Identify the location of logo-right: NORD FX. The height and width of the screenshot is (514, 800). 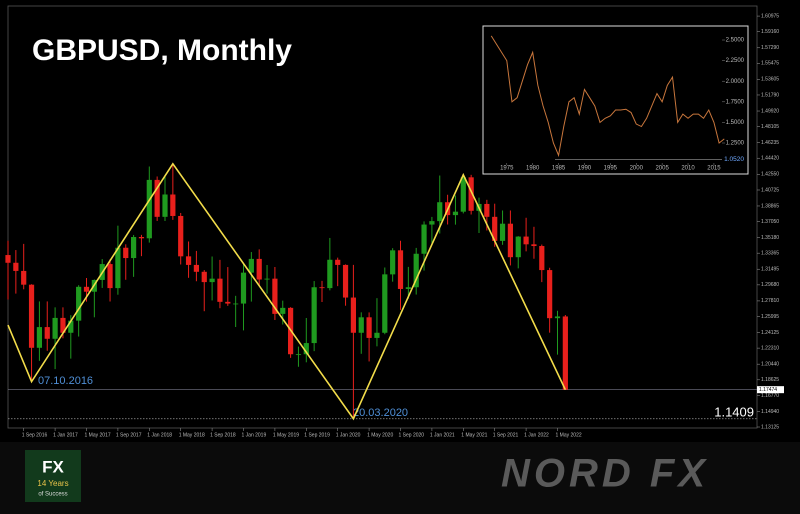
(605, 474).